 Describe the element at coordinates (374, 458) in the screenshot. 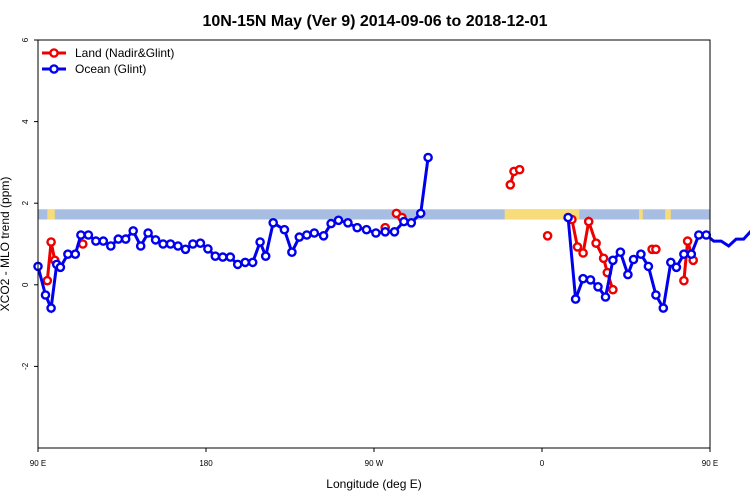

I see `x-axis: 90 E 180 90 W 0 90 E` at that location.